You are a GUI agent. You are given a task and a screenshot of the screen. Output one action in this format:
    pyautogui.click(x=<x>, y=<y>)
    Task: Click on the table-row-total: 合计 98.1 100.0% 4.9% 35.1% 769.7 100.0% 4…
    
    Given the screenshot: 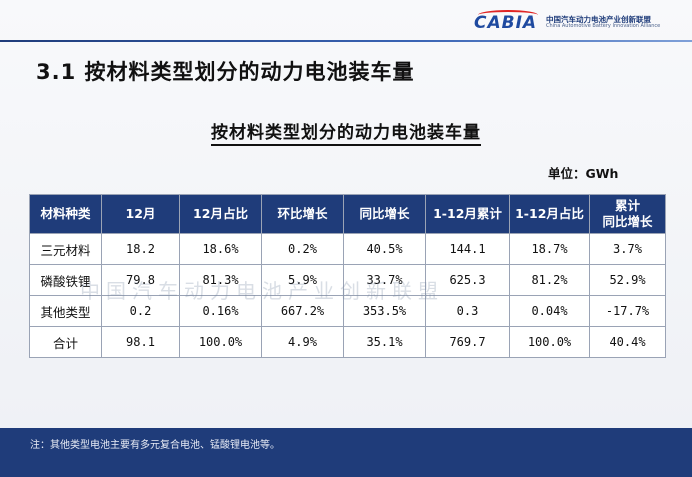 What is the action you would take?
    pyautogui.click(x=347, y=342)
    